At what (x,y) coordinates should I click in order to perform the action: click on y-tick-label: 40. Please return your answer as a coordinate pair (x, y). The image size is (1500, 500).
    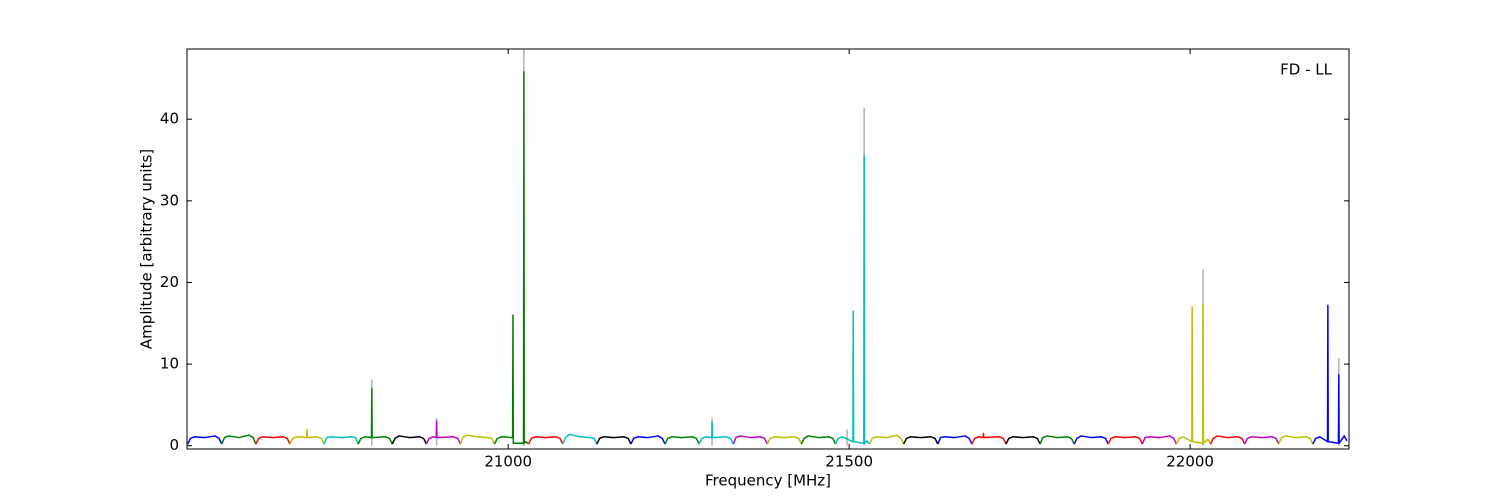
    Looking at the image, I should click on (169, 119).